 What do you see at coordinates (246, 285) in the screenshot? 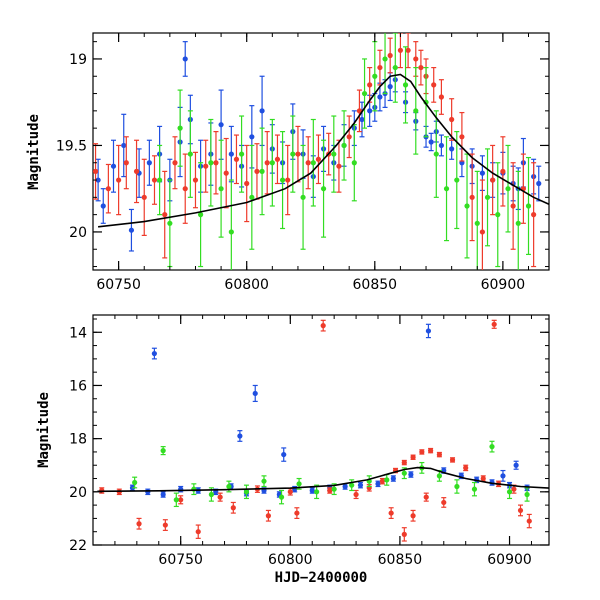
I see `top-x-tick-label: 60800` at bounding box center [246, 285].